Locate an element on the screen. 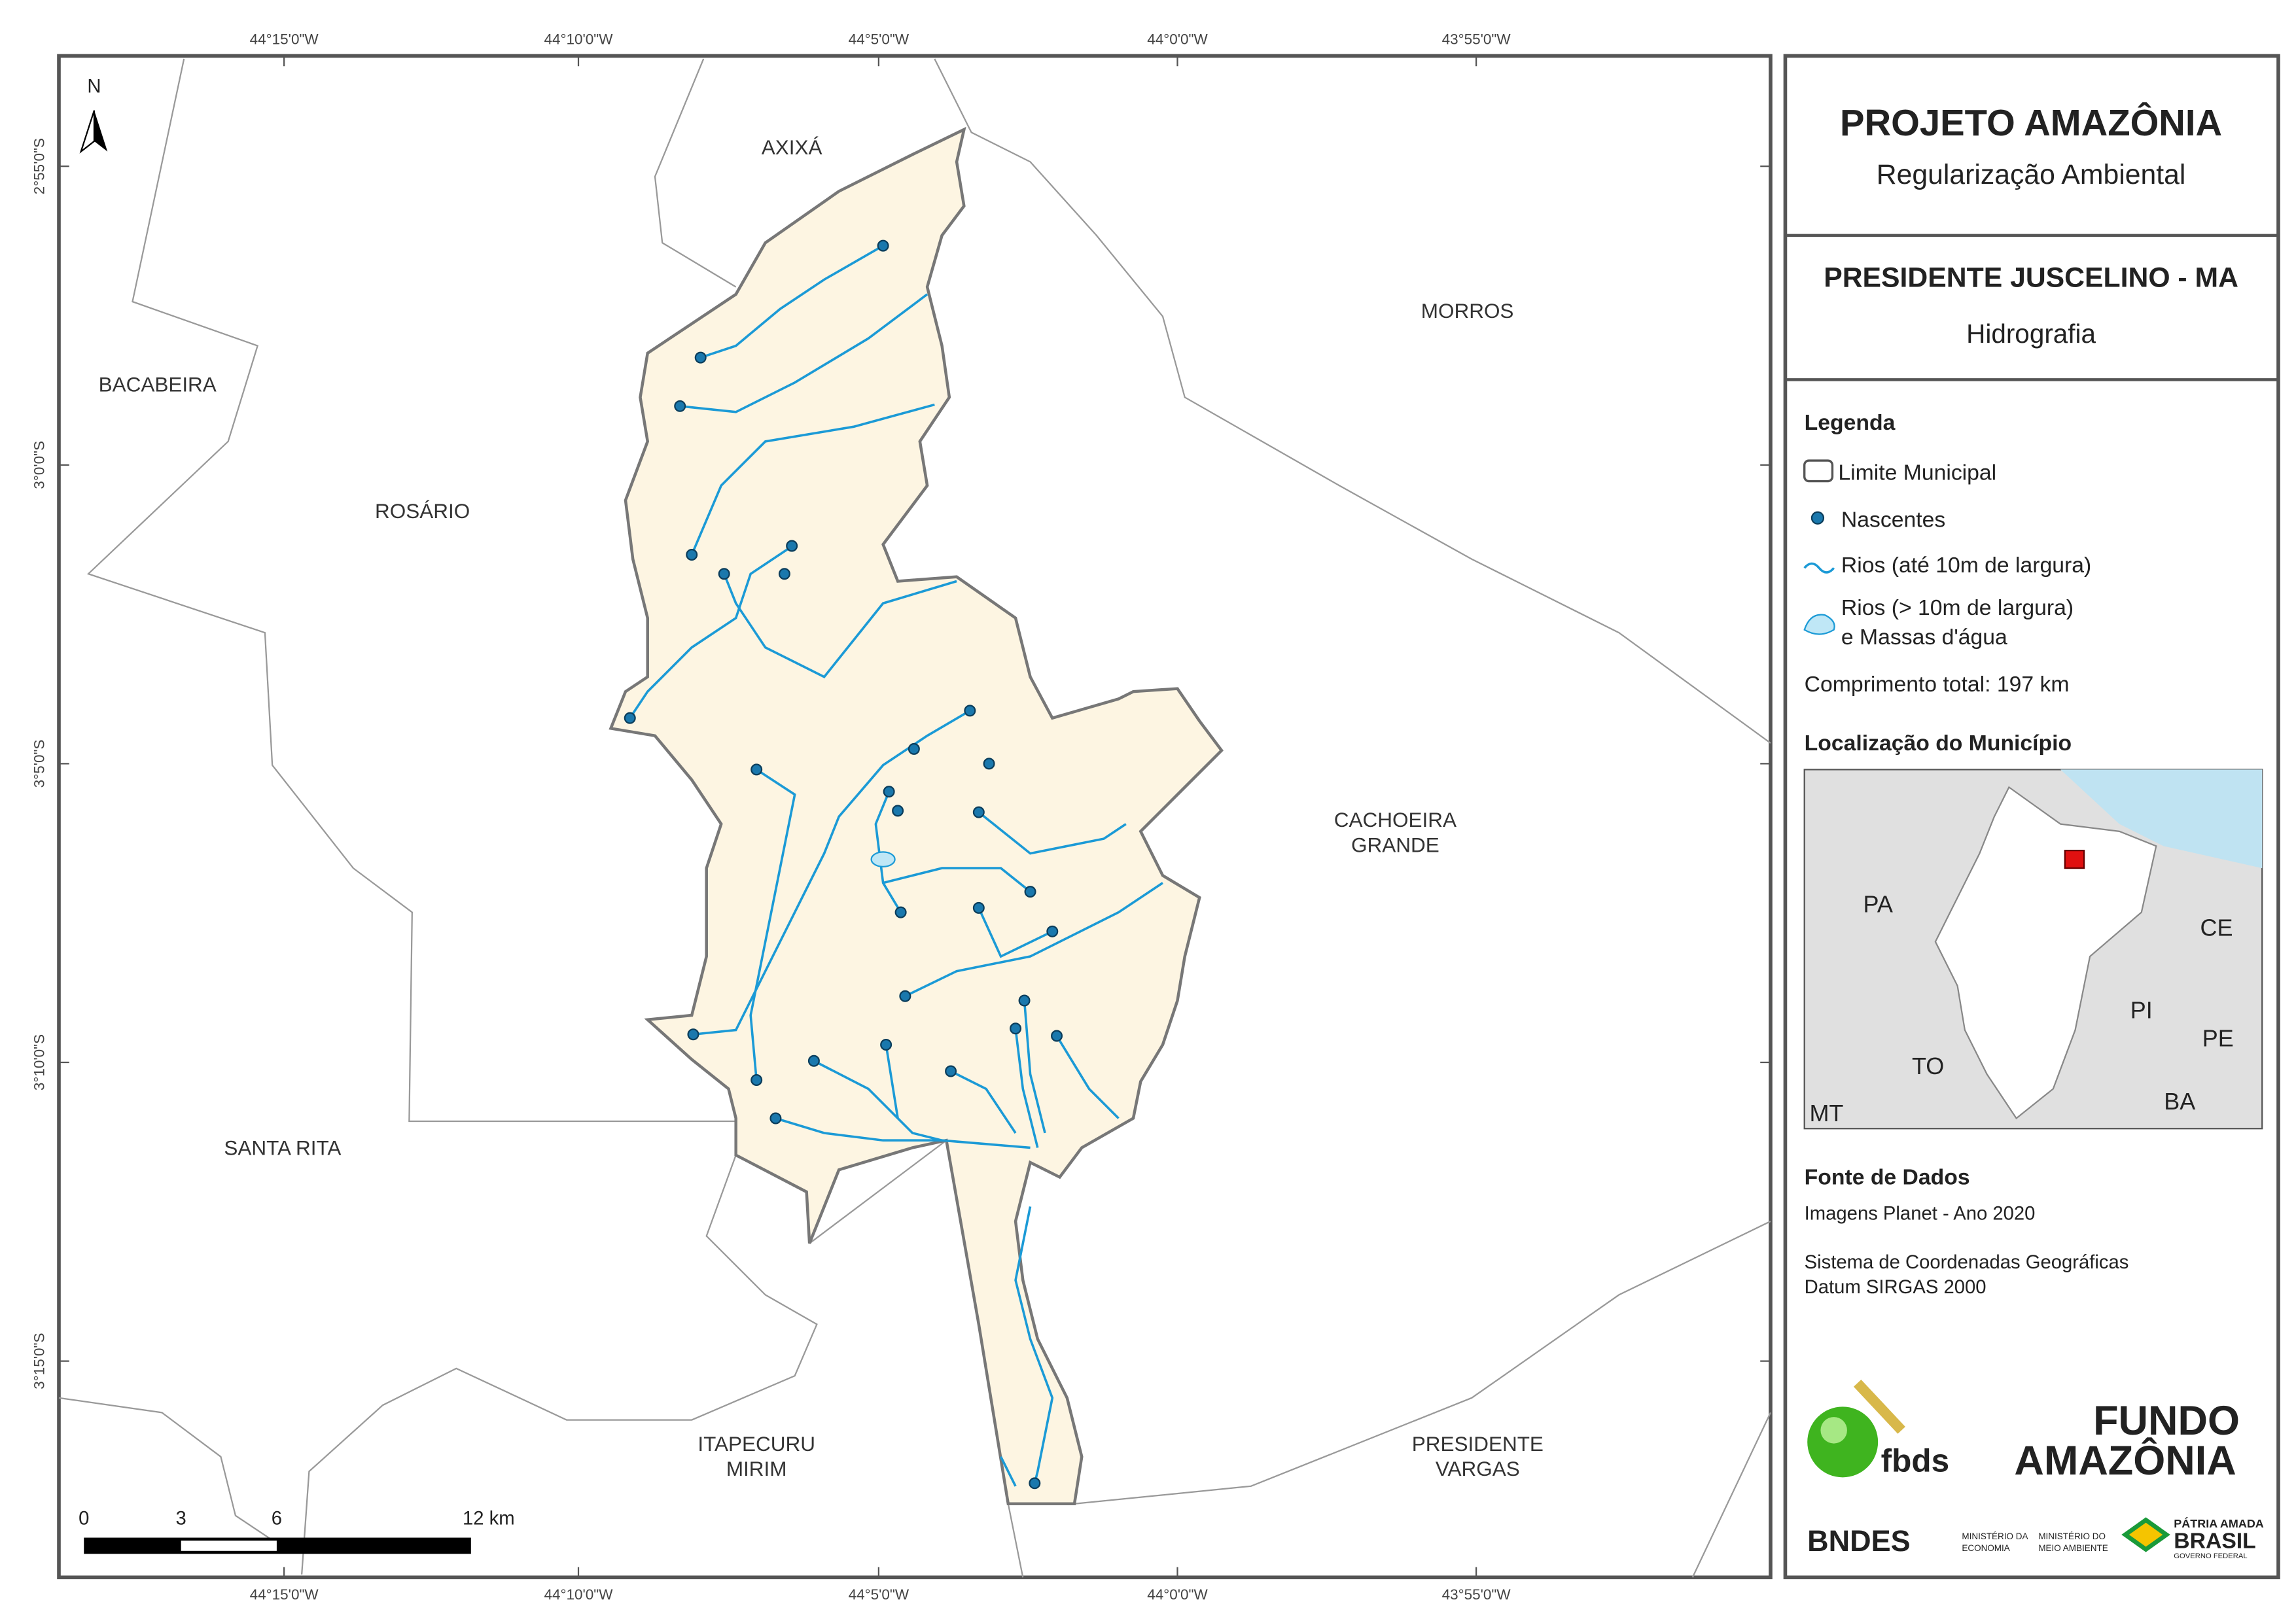  logo-brasil: BRASIL is located at coordinates (2215, 1540).